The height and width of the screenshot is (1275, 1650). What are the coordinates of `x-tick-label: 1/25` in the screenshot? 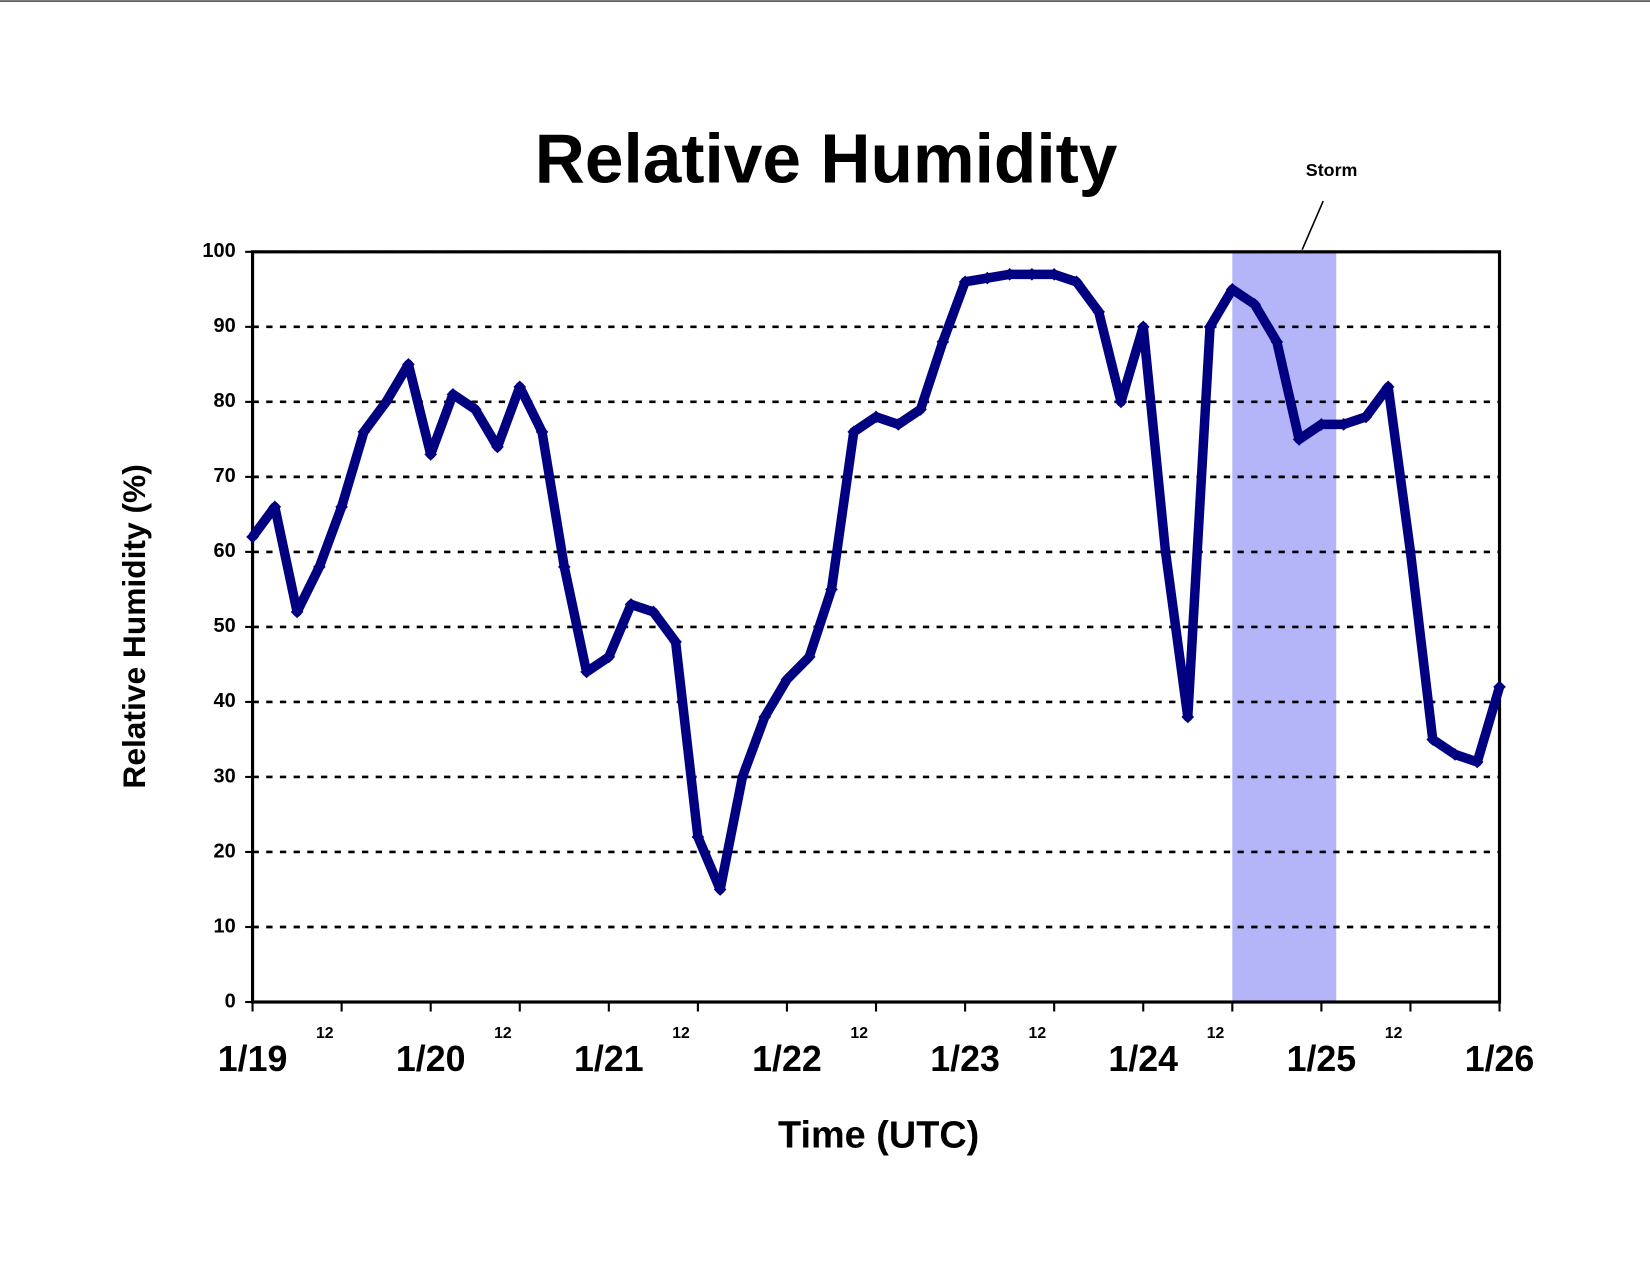 It's located at (1322, 1059).